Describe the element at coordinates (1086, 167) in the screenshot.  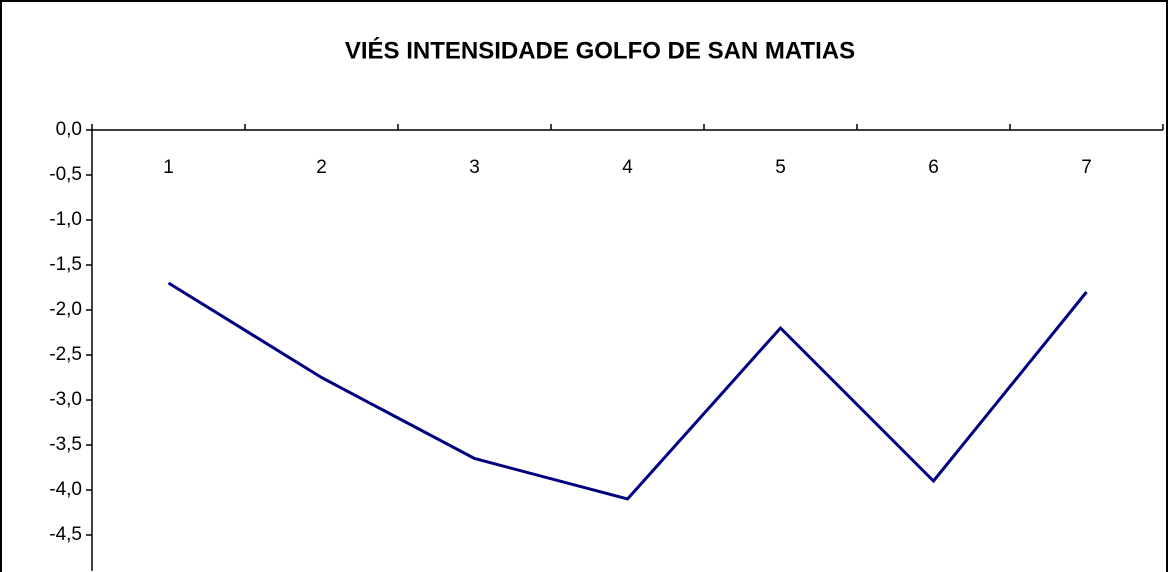
I see `x-tick-label: 7` at that location.